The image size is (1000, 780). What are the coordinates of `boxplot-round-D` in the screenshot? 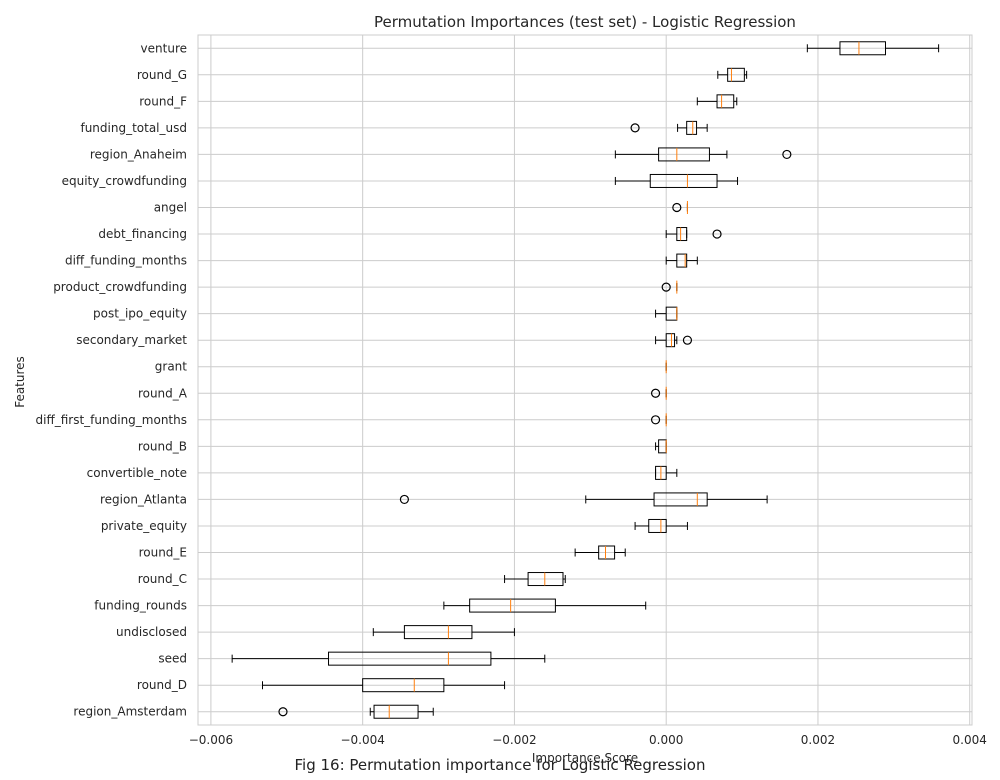 It's located at (384, 685).